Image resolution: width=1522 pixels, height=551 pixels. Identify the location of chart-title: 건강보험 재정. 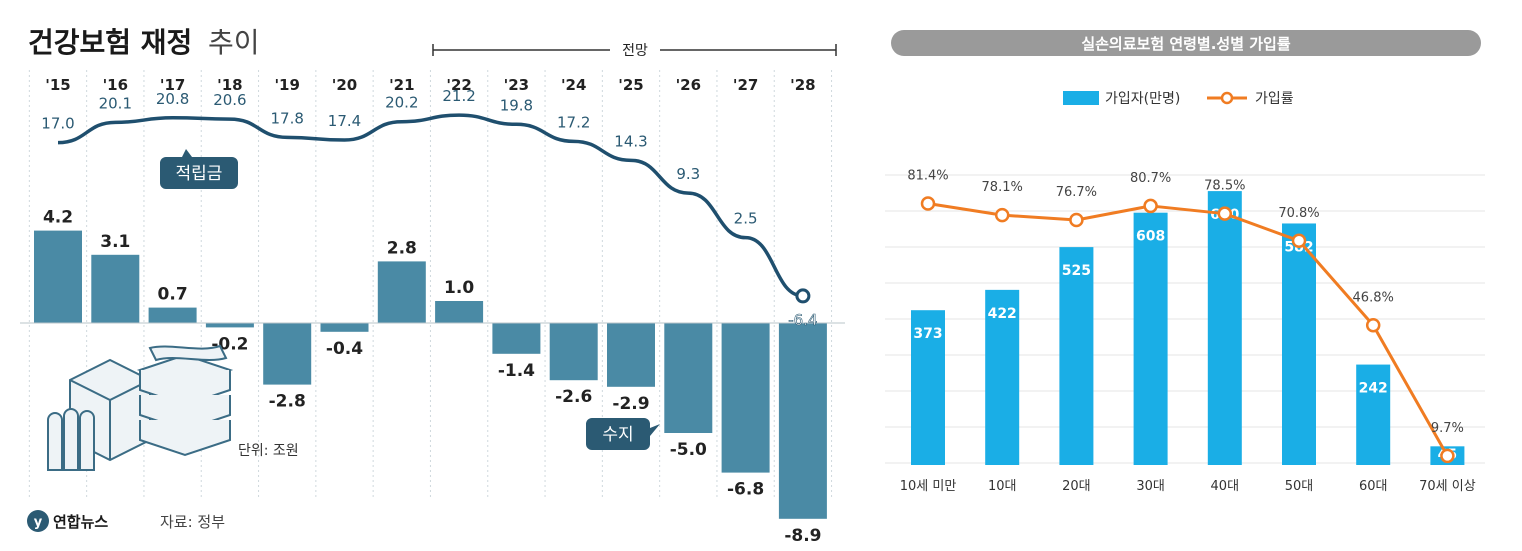
(110, 42).